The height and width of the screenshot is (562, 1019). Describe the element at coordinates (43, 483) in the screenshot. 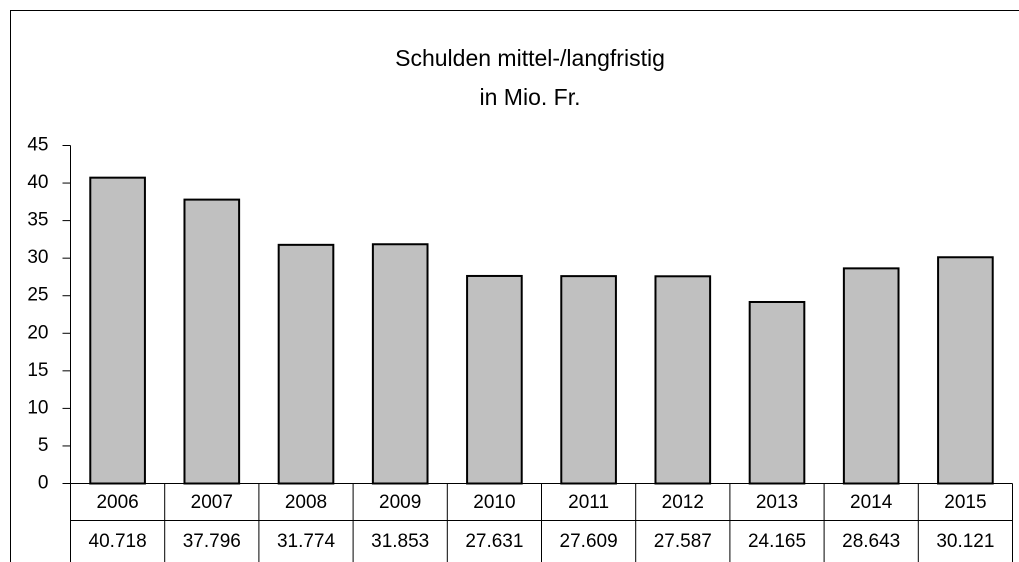

I see `y-tick-label: 0` at that location.